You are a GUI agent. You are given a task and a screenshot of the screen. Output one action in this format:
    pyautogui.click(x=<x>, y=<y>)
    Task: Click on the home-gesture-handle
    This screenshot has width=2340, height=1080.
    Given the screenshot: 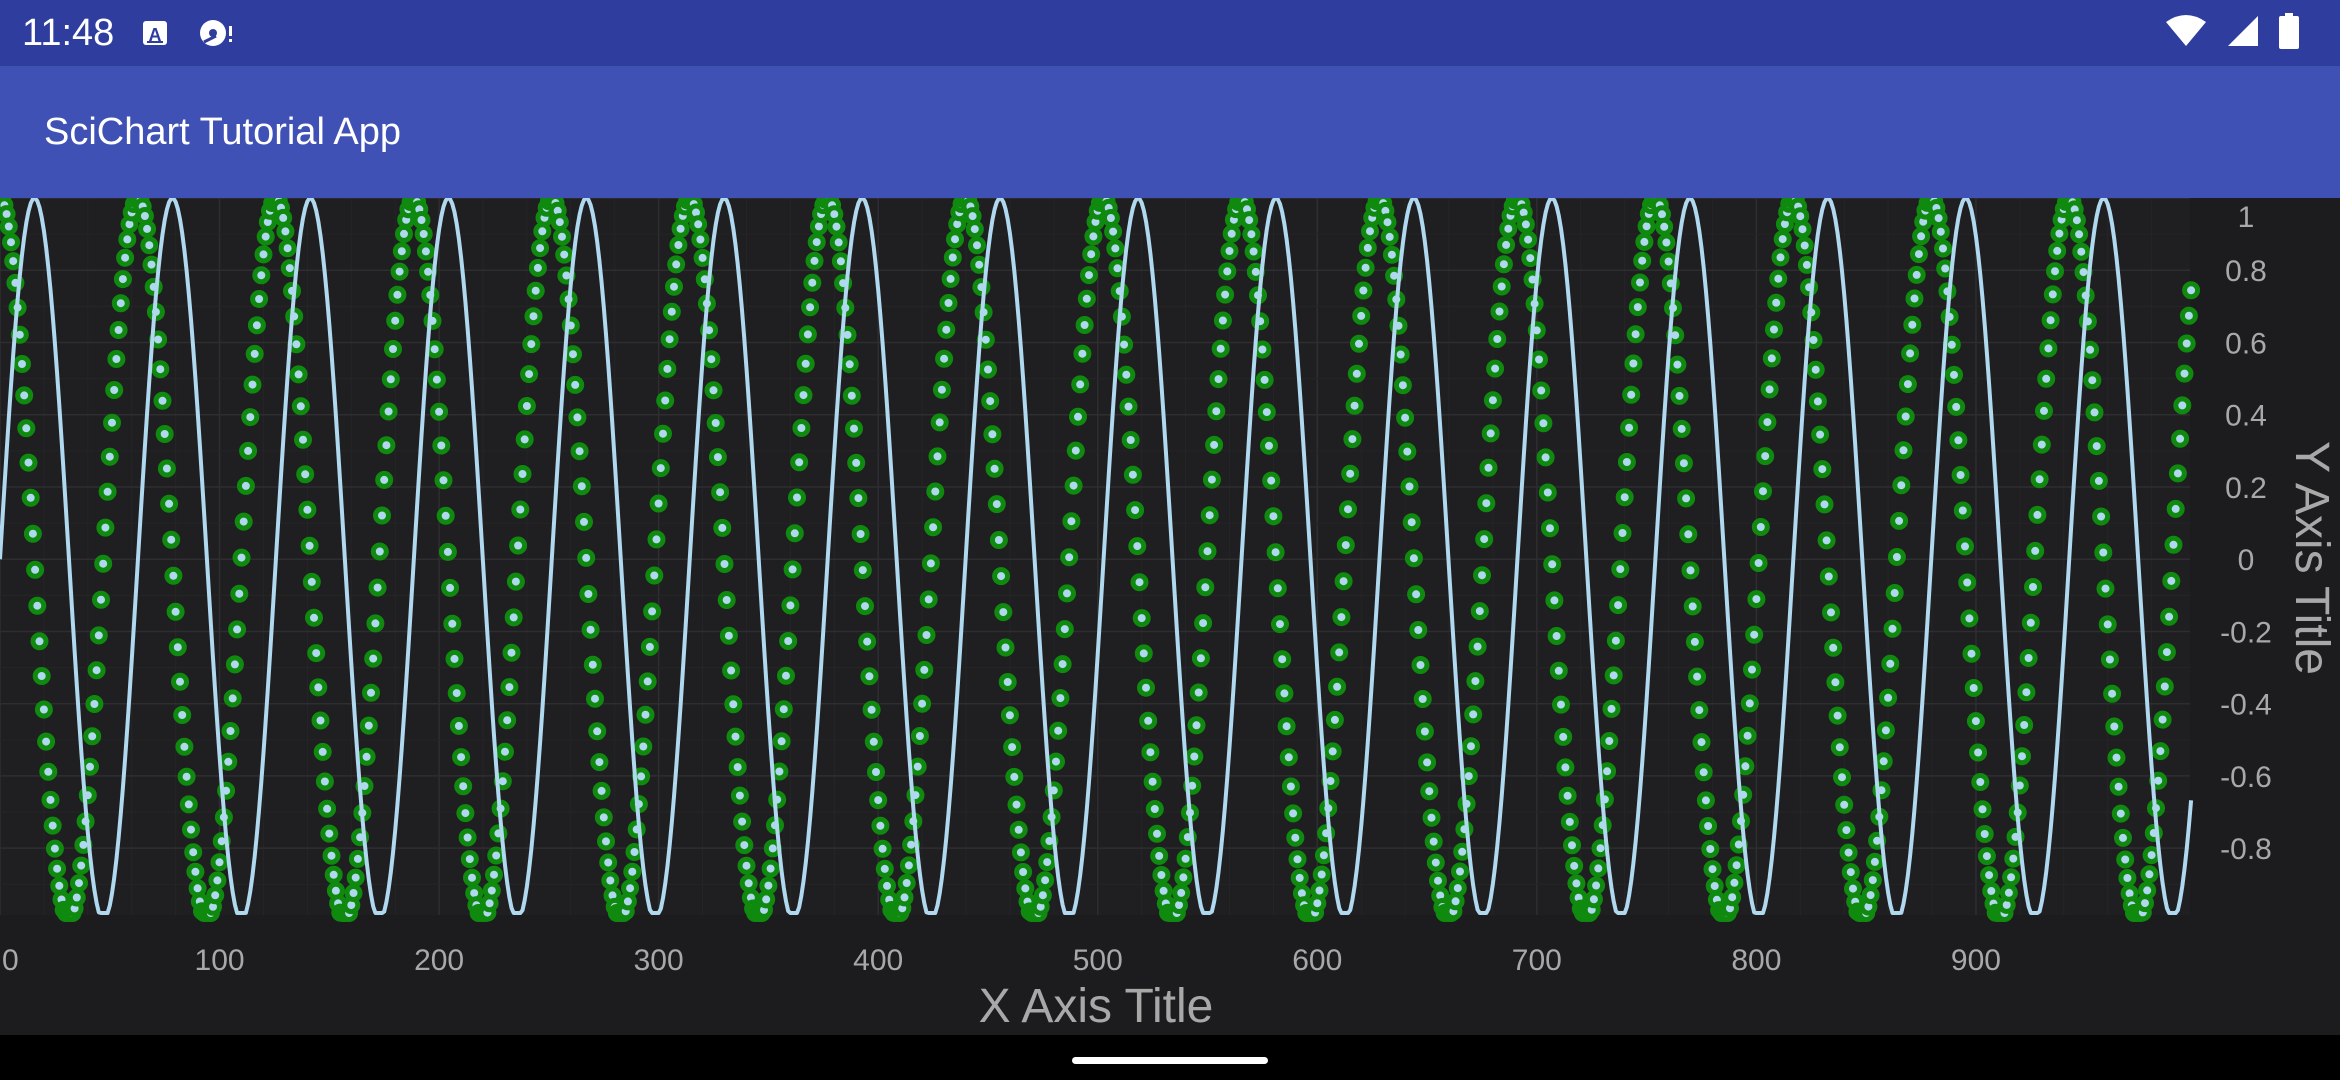 What is the action you would take?
    pyautogui.click(x=1170, y=1060)
    